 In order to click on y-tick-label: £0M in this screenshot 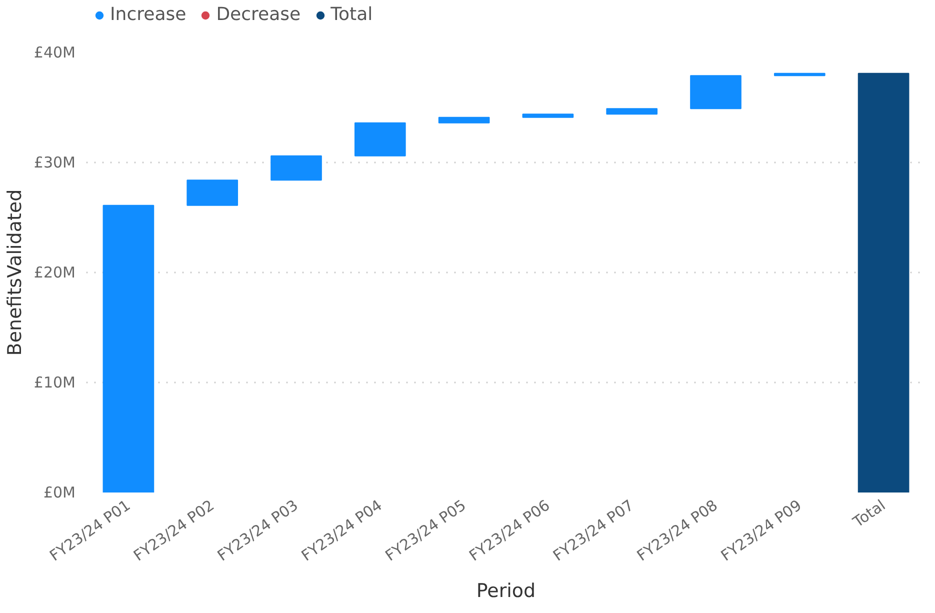, I will do `click(59, 493)`.